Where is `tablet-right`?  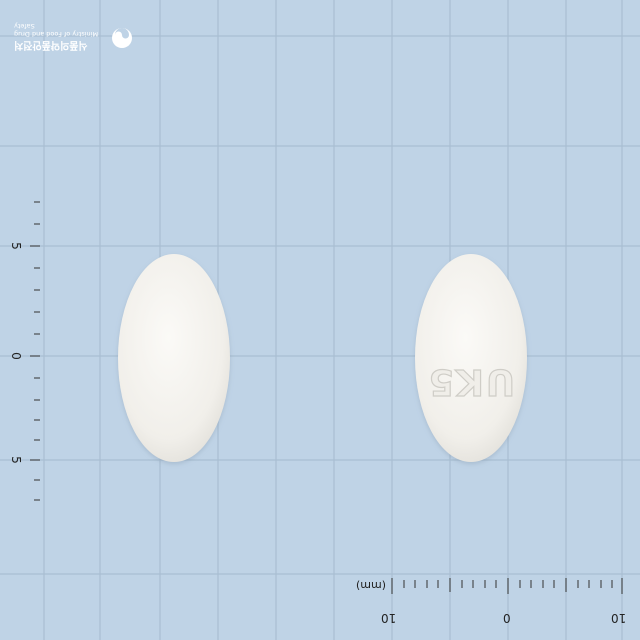 tablet-right is located at coordinates (471, 358).